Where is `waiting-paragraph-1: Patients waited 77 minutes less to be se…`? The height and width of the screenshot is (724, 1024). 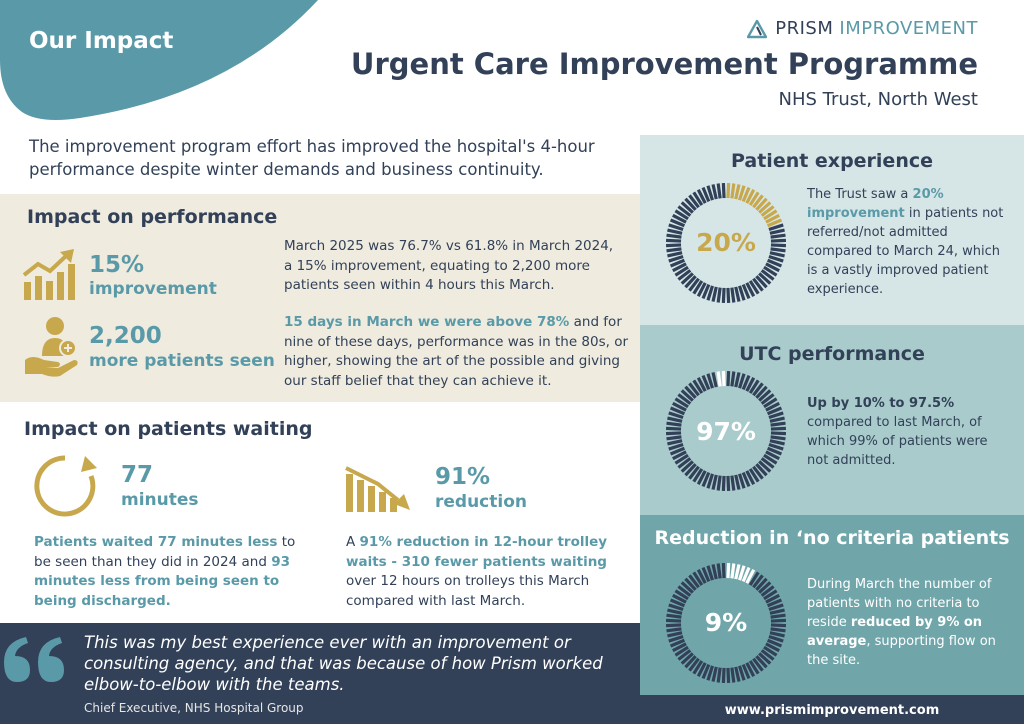
waiting-paragraph-1: Patients waited 77 minutes less to be se… is located at coordinates (170, 572).